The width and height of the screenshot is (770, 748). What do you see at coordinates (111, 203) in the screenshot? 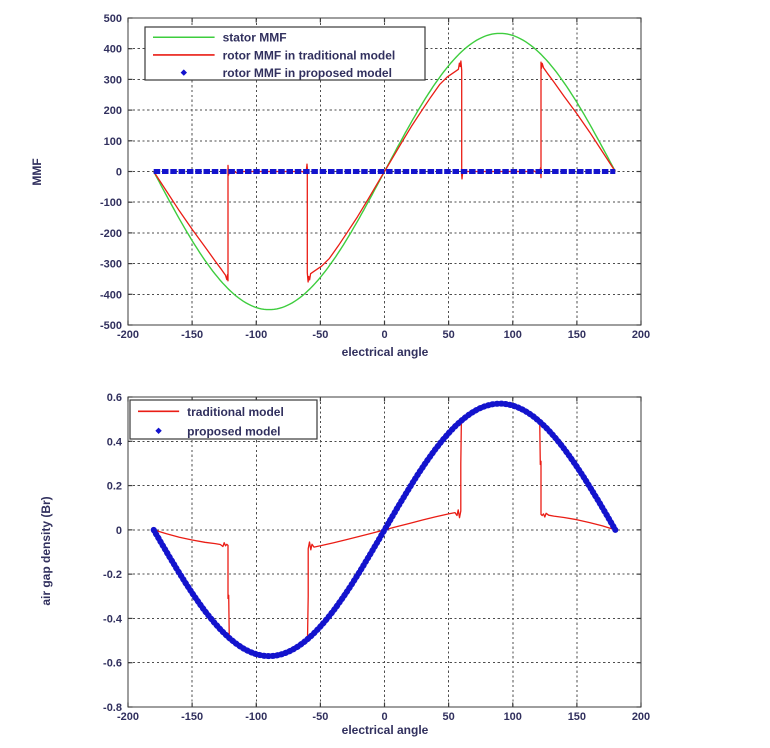
I see `y-tick-label: -100` at bounding box center [111, 203].